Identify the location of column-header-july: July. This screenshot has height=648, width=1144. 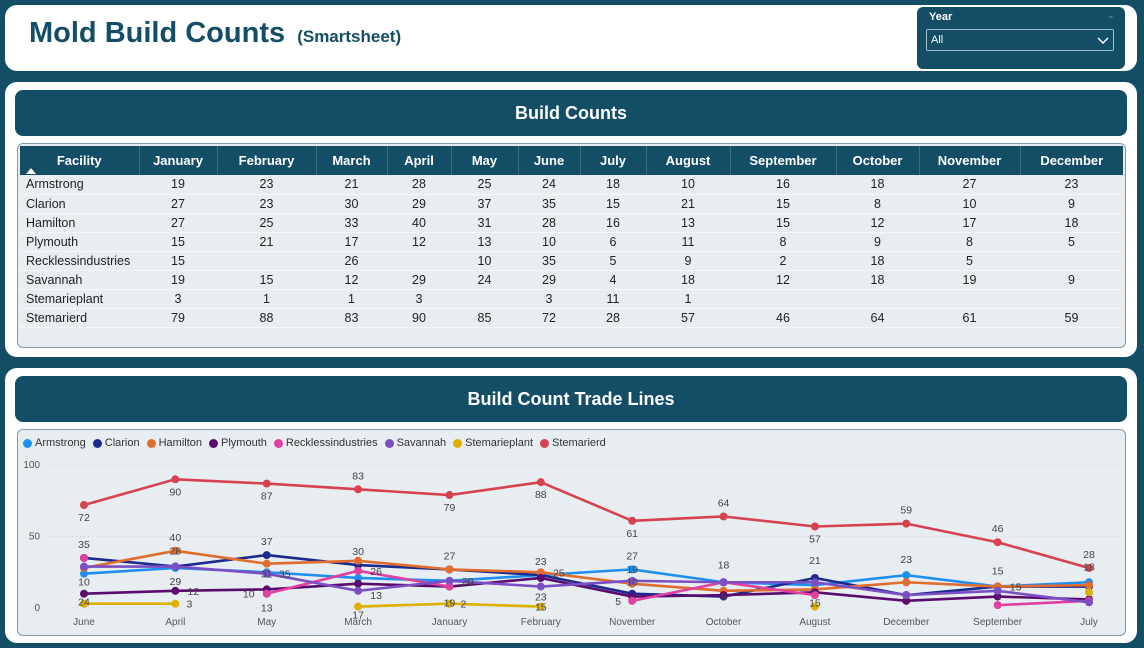
(612, 160).